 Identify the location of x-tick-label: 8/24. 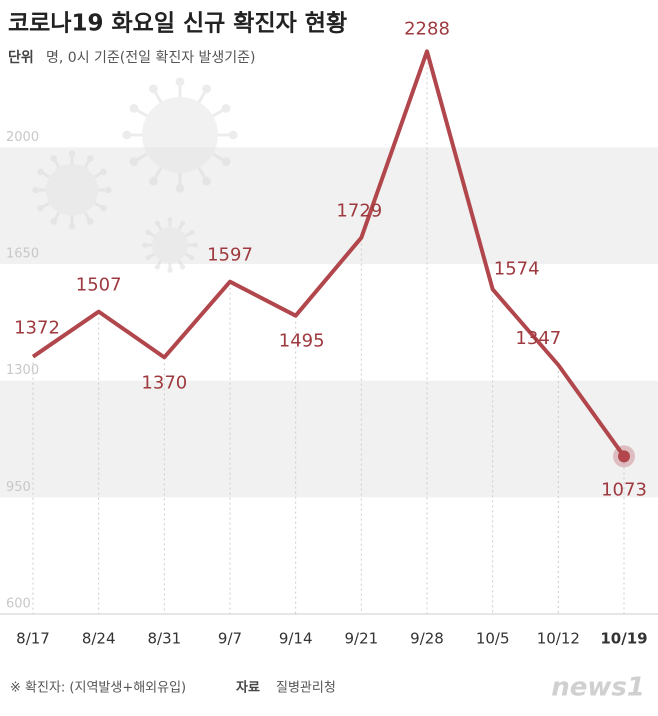
(99, 639).